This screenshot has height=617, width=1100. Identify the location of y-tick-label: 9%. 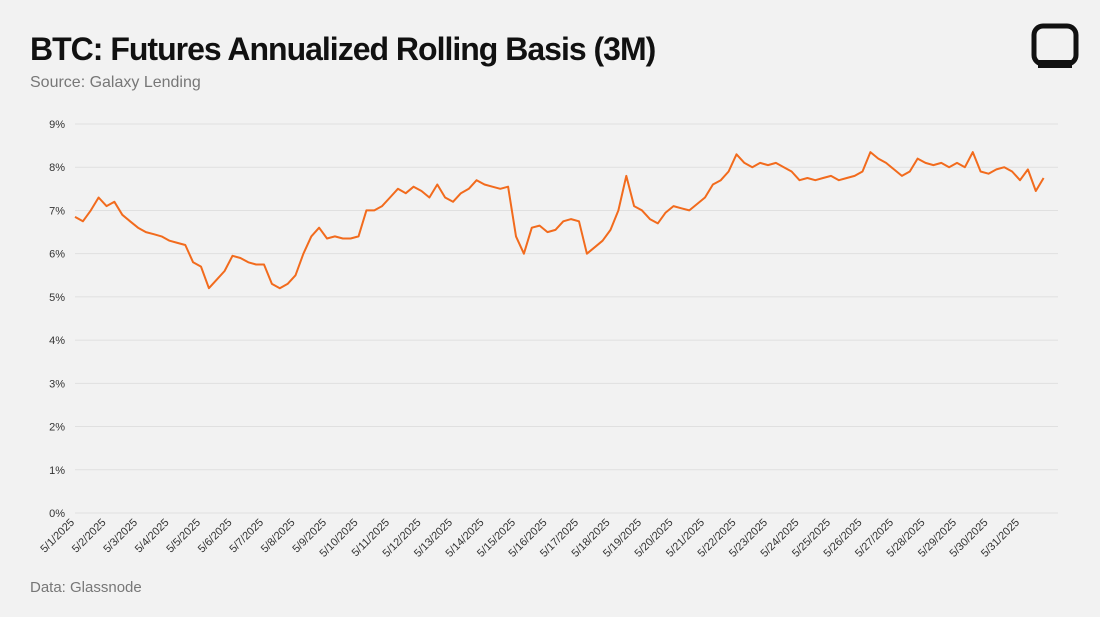
(57, 125).